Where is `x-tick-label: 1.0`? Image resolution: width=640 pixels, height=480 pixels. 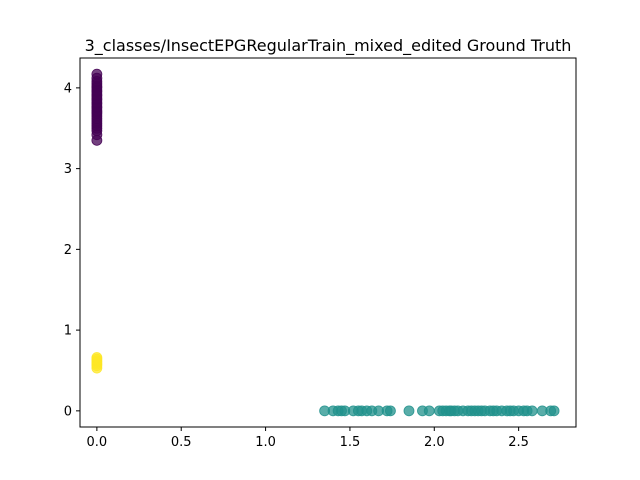 x-tick-label: 1.0 is located at coordinates (265, 442).